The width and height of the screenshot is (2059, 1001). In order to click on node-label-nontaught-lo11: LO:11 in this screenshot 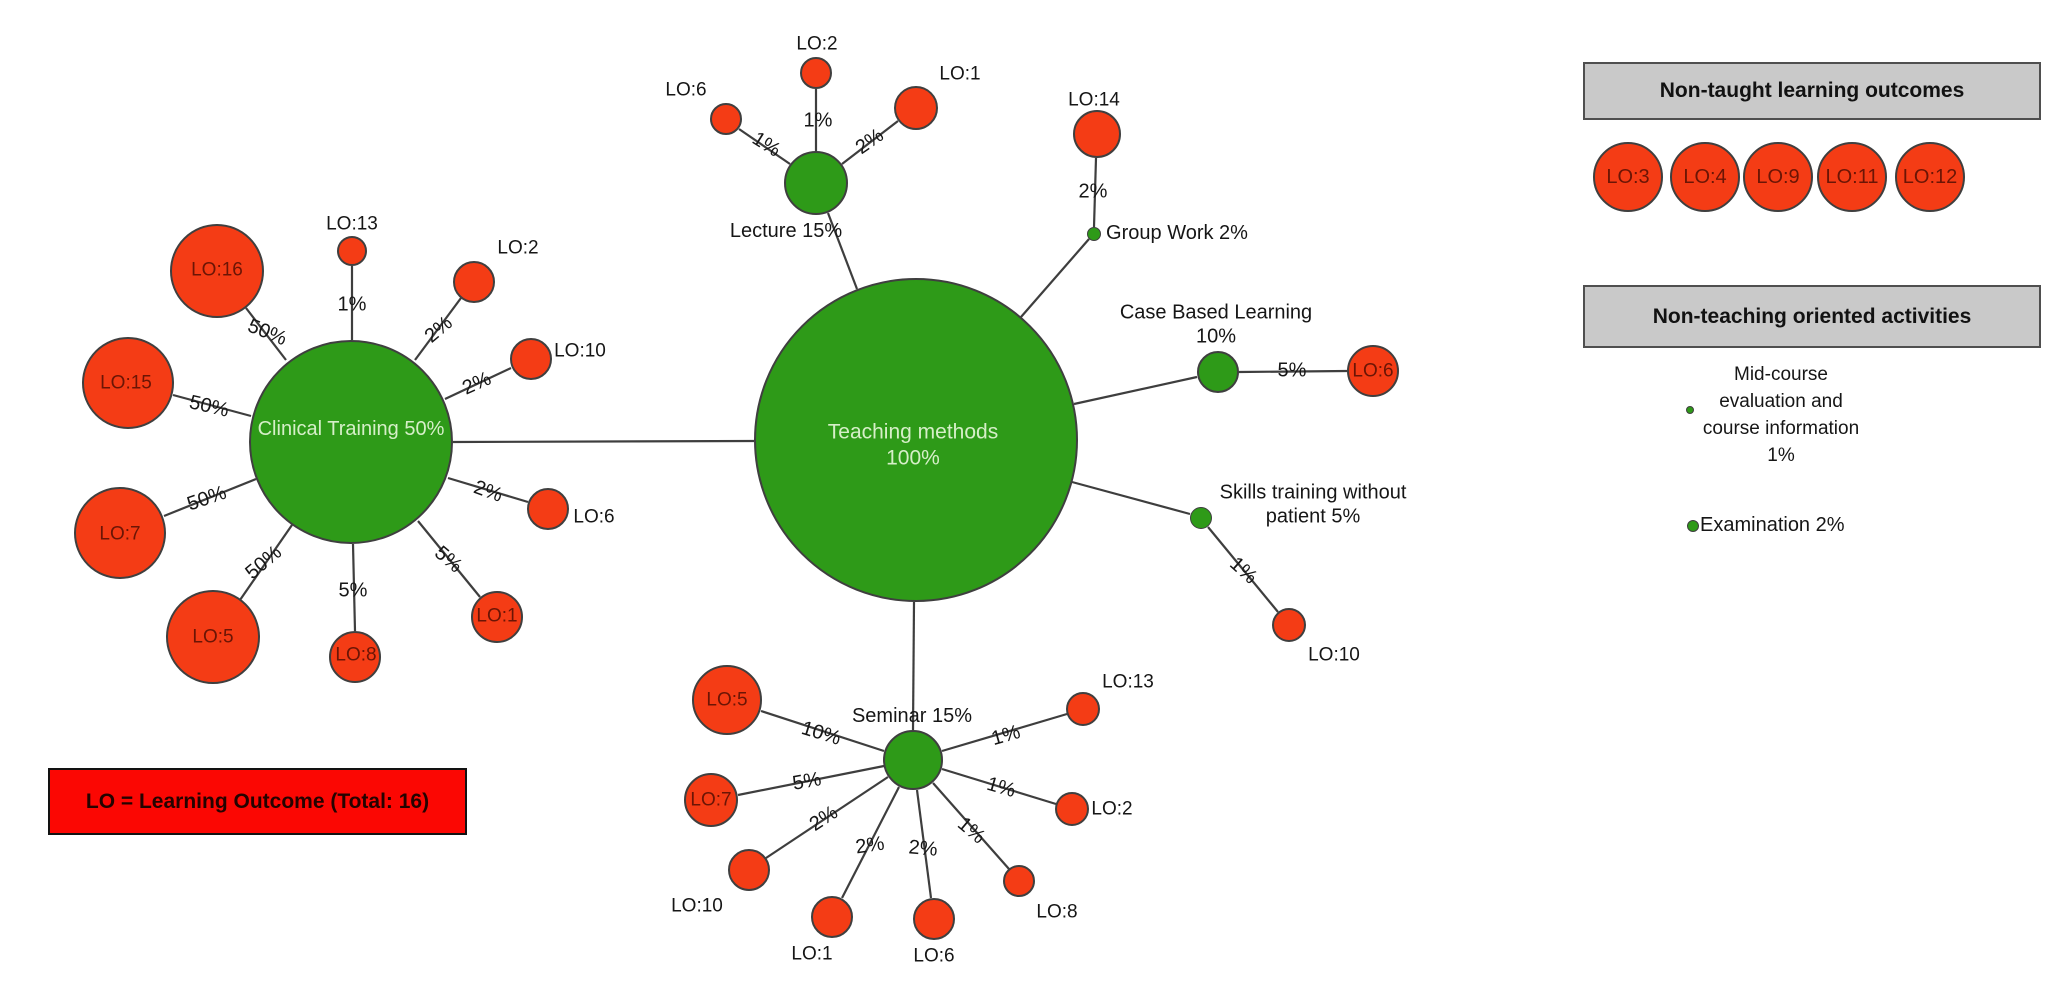, I will do `click(1852, 176)`.